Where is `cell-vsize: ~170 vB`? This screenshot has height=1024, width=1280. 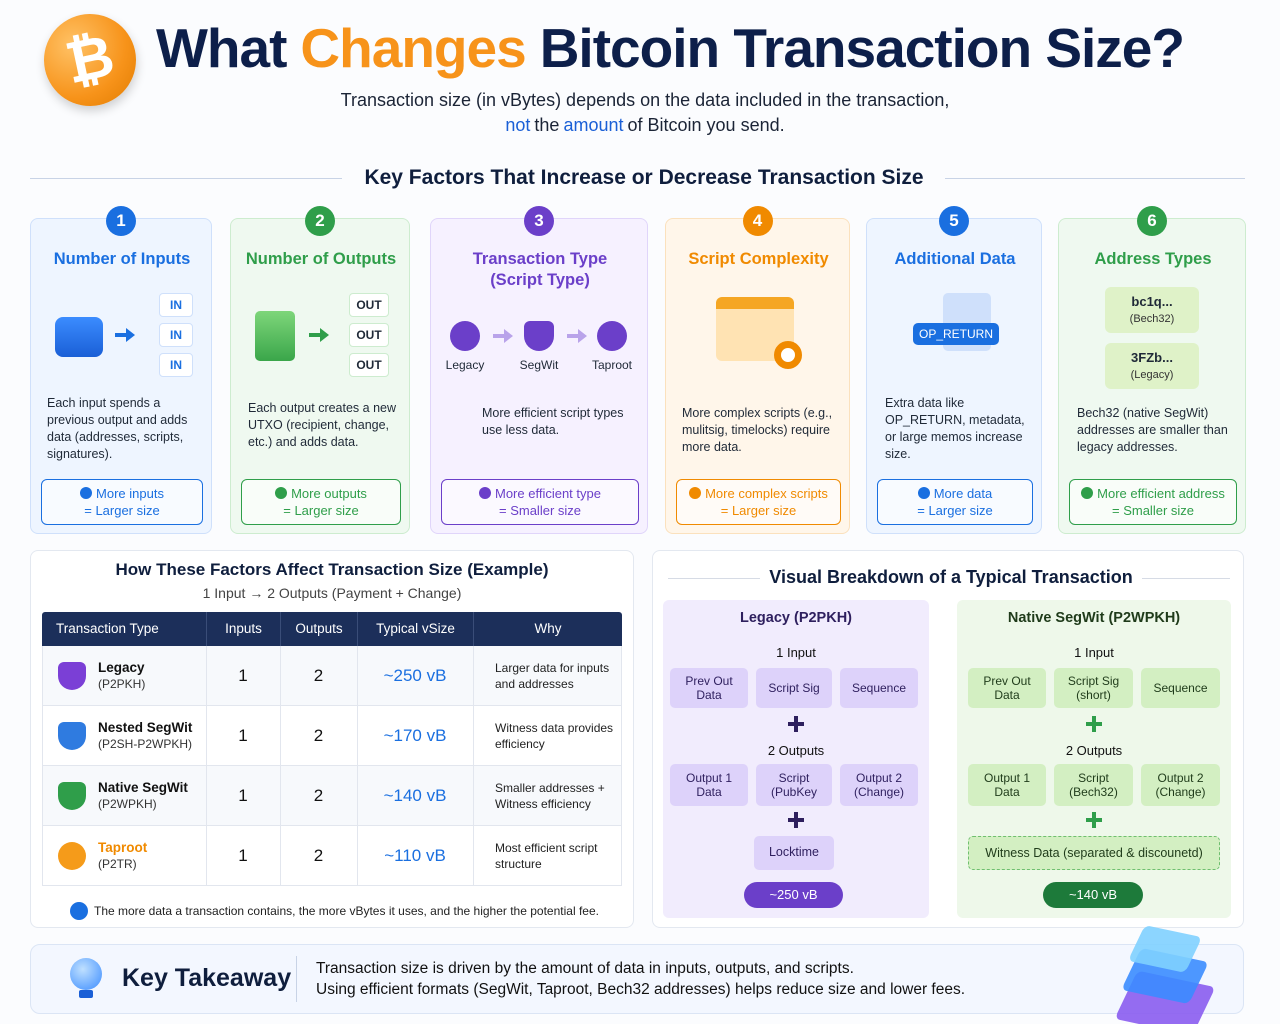
cell-vsize: ~170 vB is located at coordinates (415, 735).